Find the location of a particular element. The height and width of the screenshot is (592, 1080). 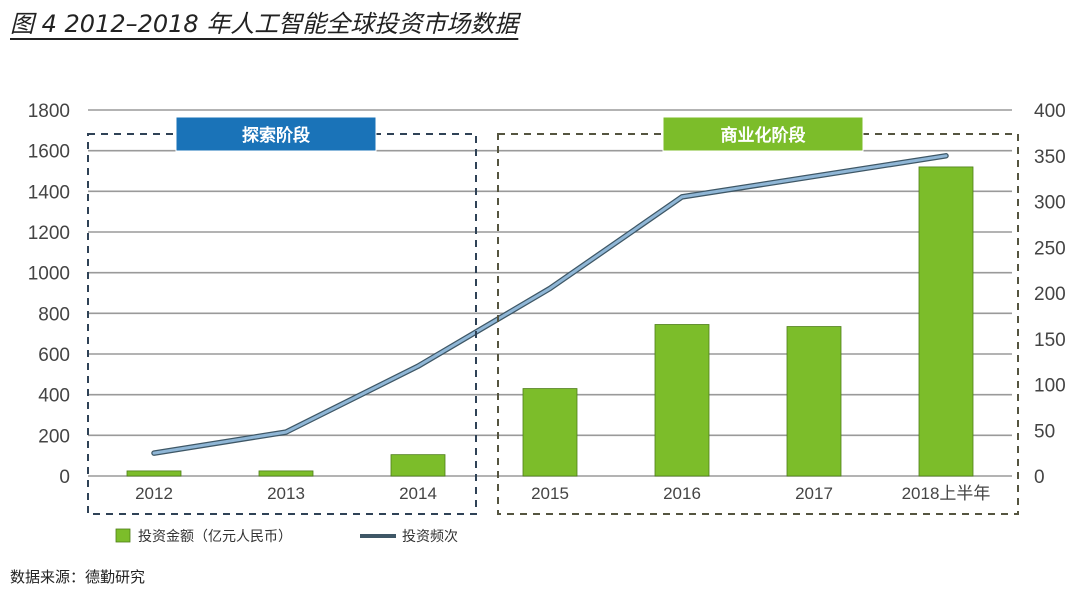

x-tick-label: 2017 is located at coordinates (814, 493).